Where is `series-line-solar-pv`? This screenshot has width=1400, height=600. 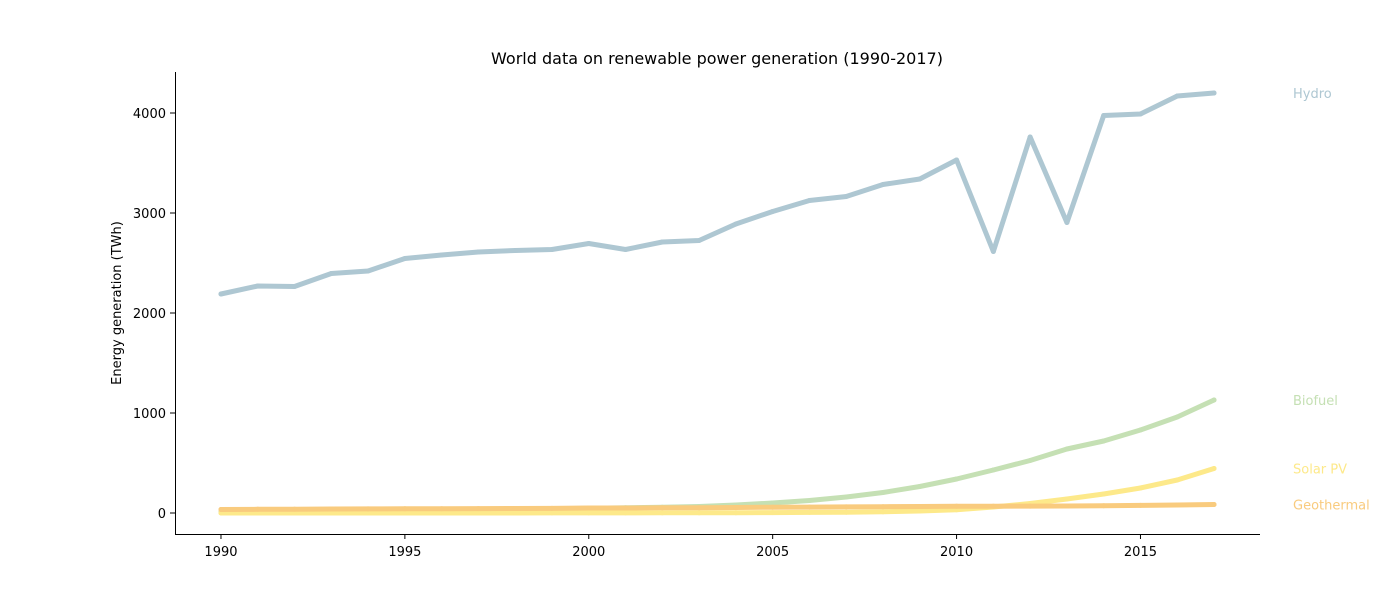 series-line-solar-pv is located at coordinates (717, 491).